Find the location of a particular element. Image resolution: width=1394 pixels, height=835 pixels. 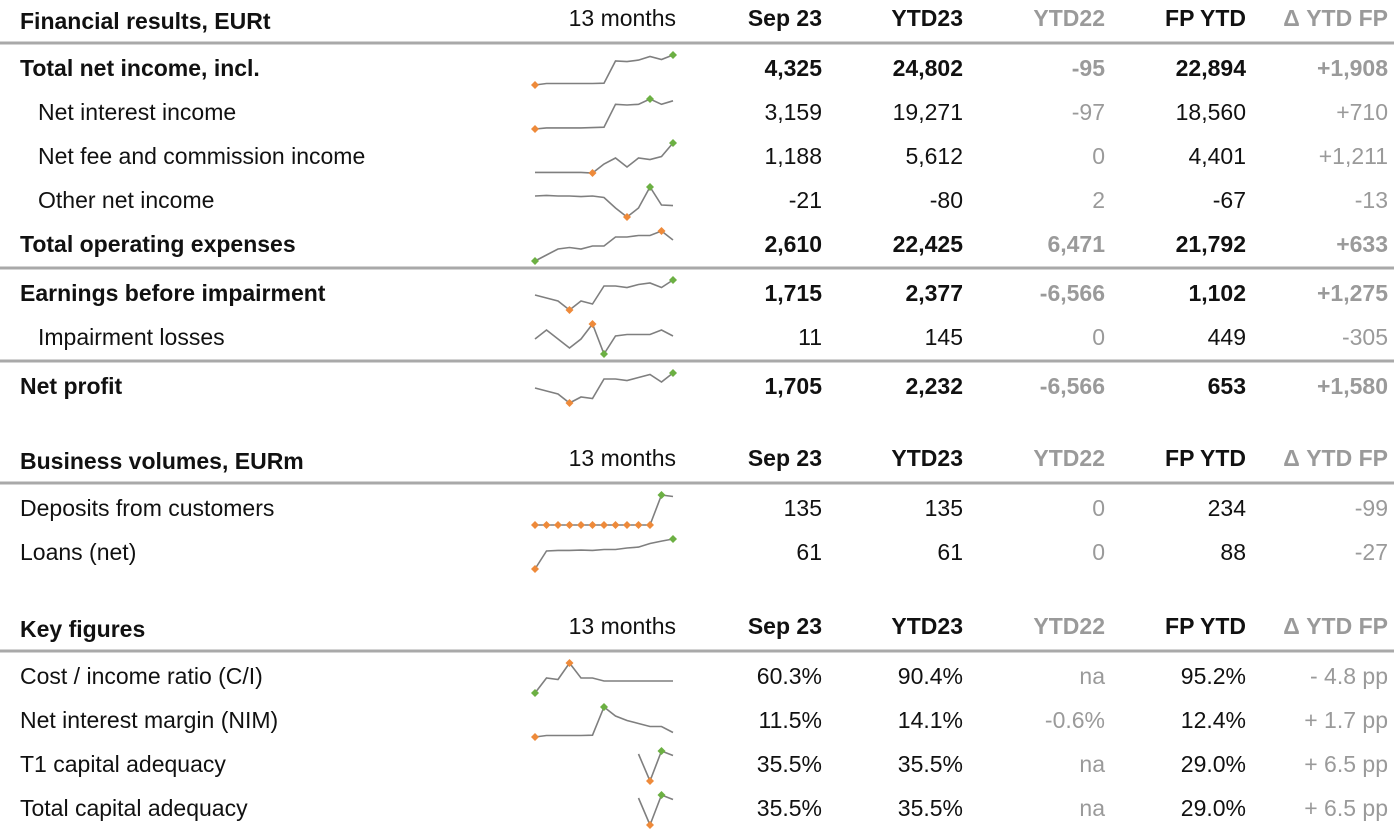

cell-value: 22,894 is located at coordinates (1211, 68).